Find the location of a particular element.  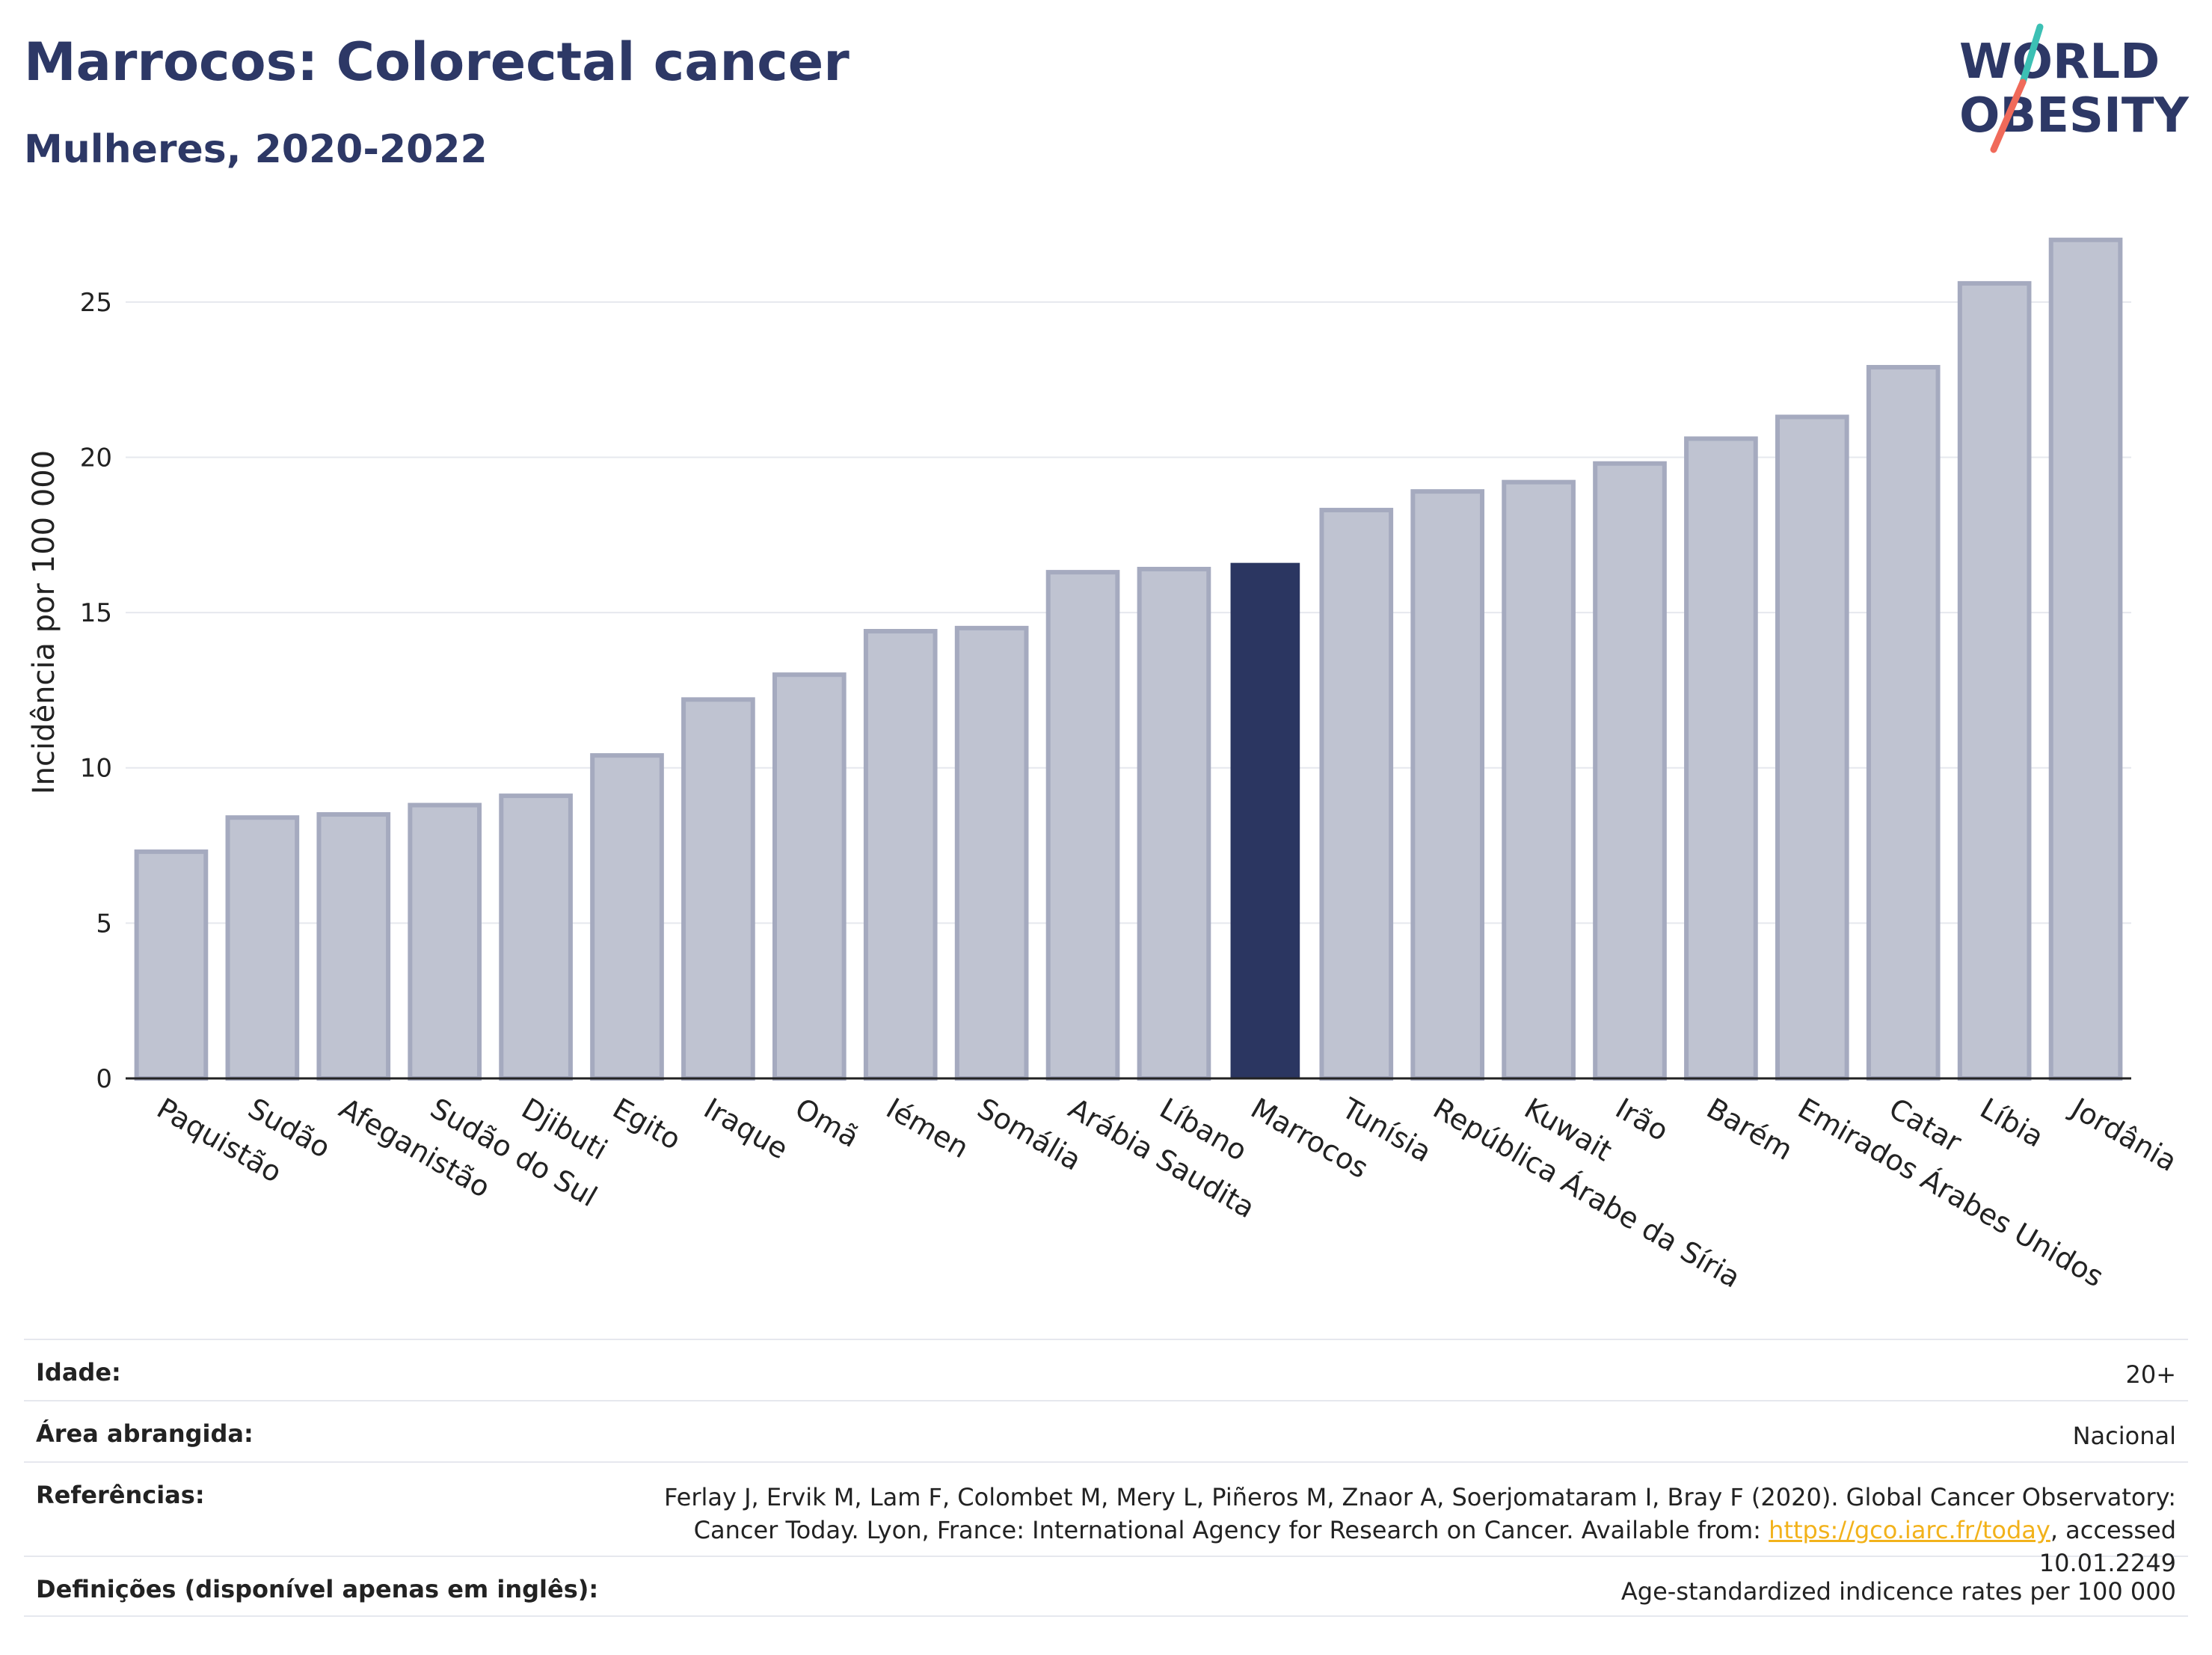

y-tick-label: 0 is located at coordinates (104, 1079).